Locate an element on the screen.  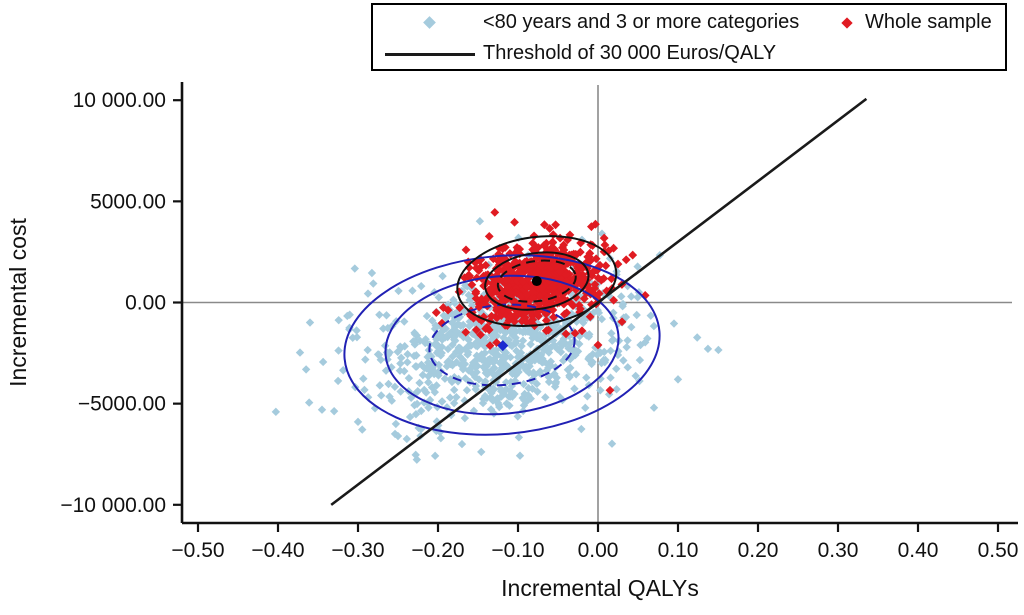
x-tick-label: −0.30 is located at coordinates (357, 550).